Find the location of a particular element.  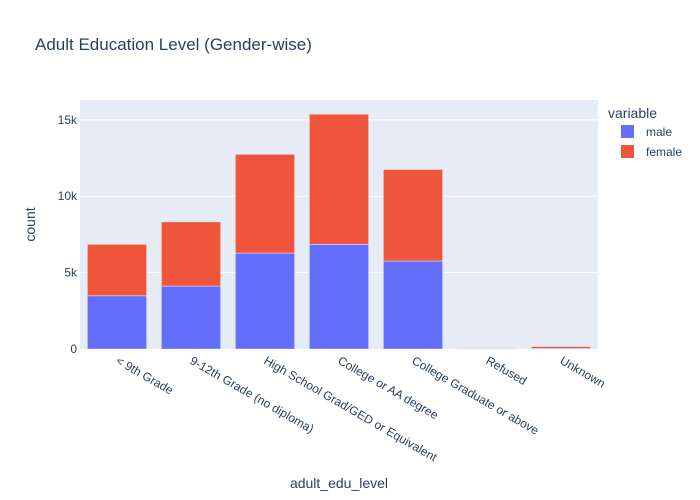

x-tick-label: Unknown is located at coordinates (583, 371).